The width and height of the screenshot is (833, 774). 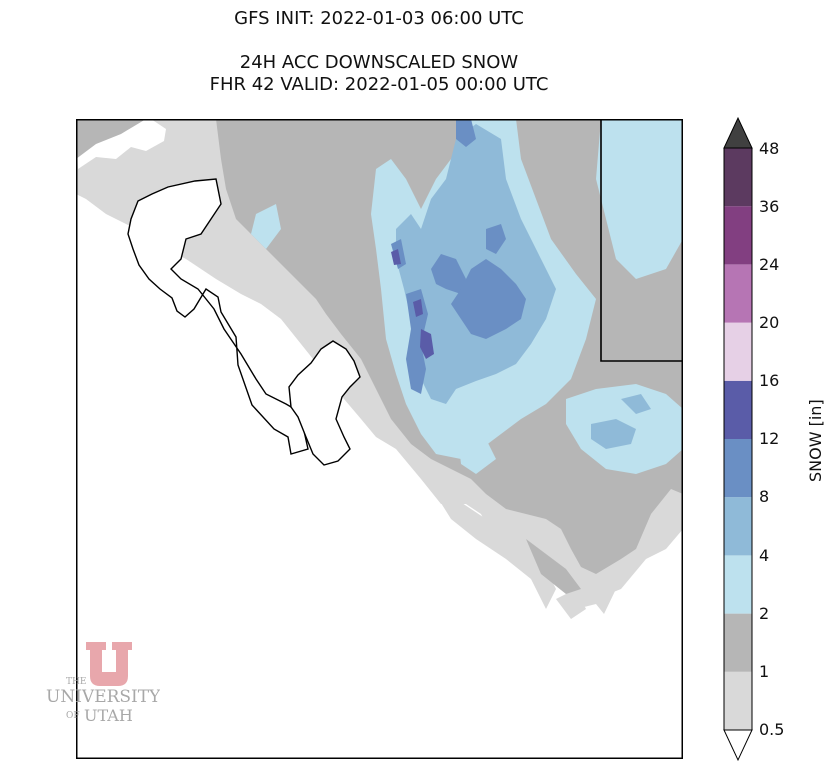 What do you see at coordinates (324, 403) in the screenshot?
I see `utah-lake-outline` at bounding box center [324, 403].